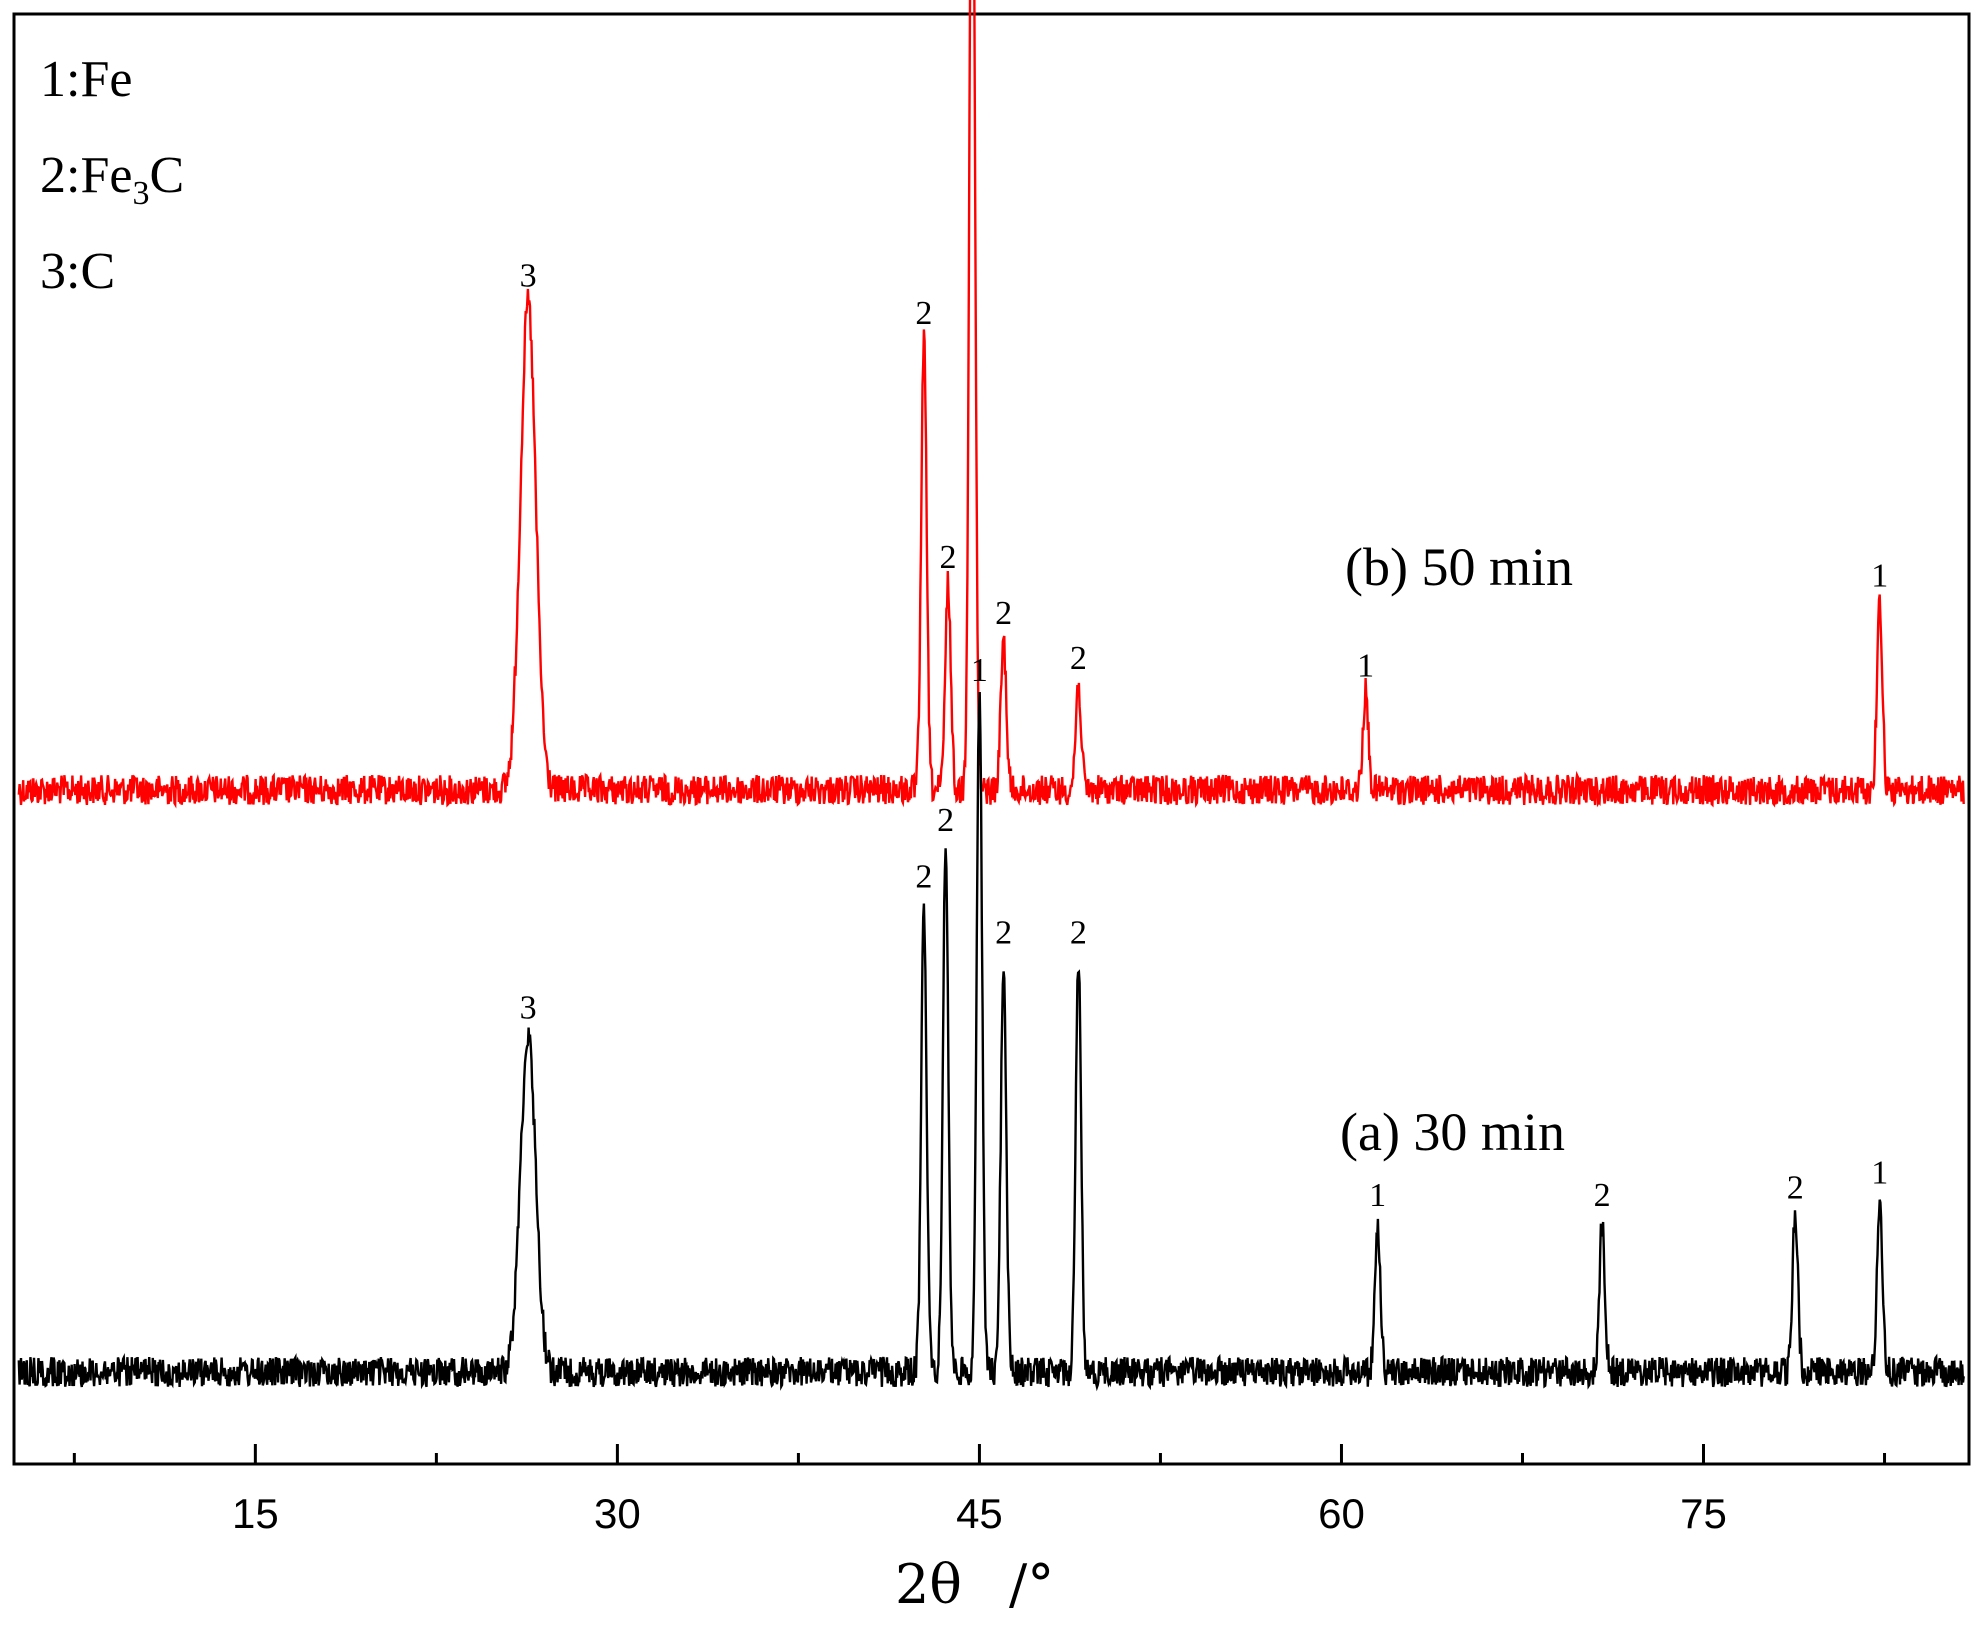  Describe the element at coordinates (1452, 1132) in the screenshot. I see `series-label-a: (a) 30 min` at that location.